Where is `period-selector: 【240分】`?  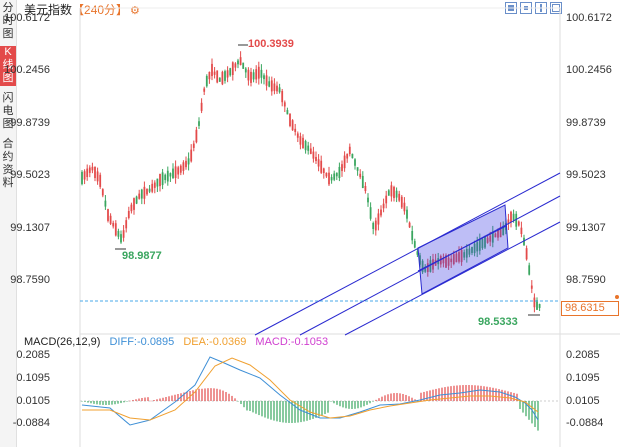
period-selector: 【240分】 is located at coordinates (100, 10).